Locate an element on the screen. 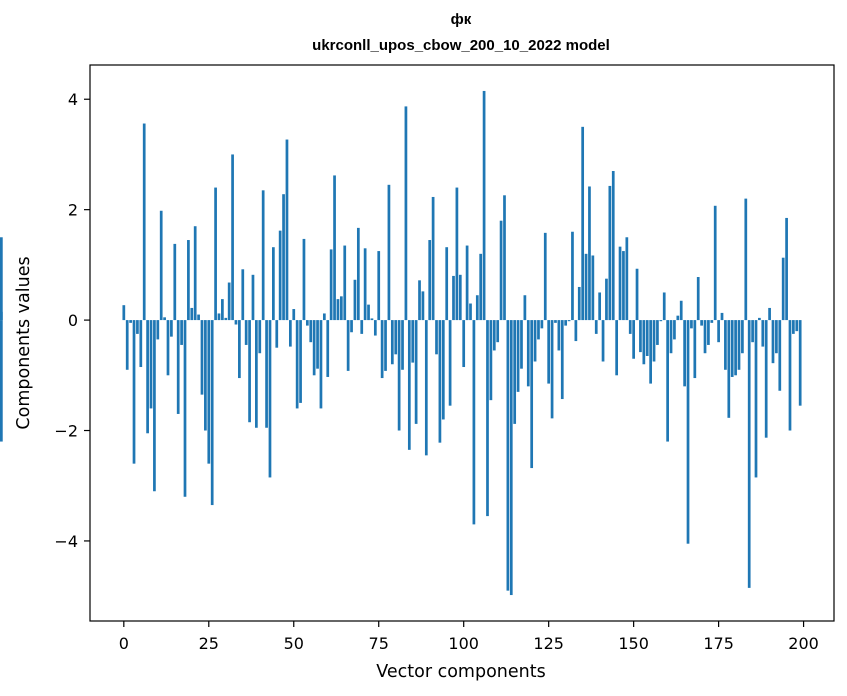 The image size is (847, 696). x-axis-ticks: 0 25 50 75 100 125 150 175 200 is located at coordinates (469, 637).